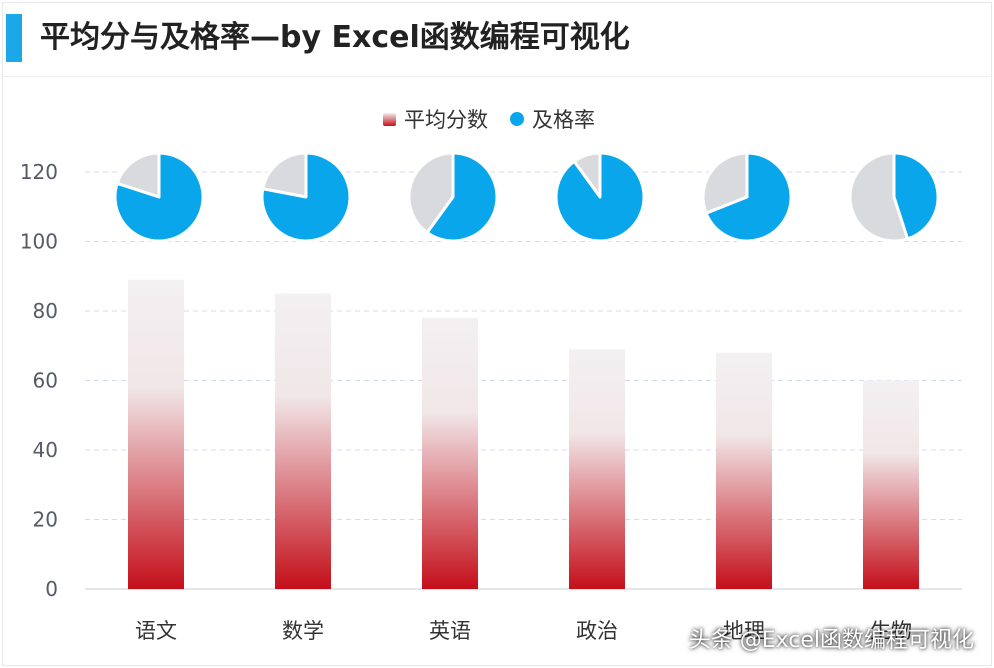 This screenshot has width=994, height=668. Describe the element at coordinates (45, 311) in the screenshot. I see `y-tick-label: 80` at that location.